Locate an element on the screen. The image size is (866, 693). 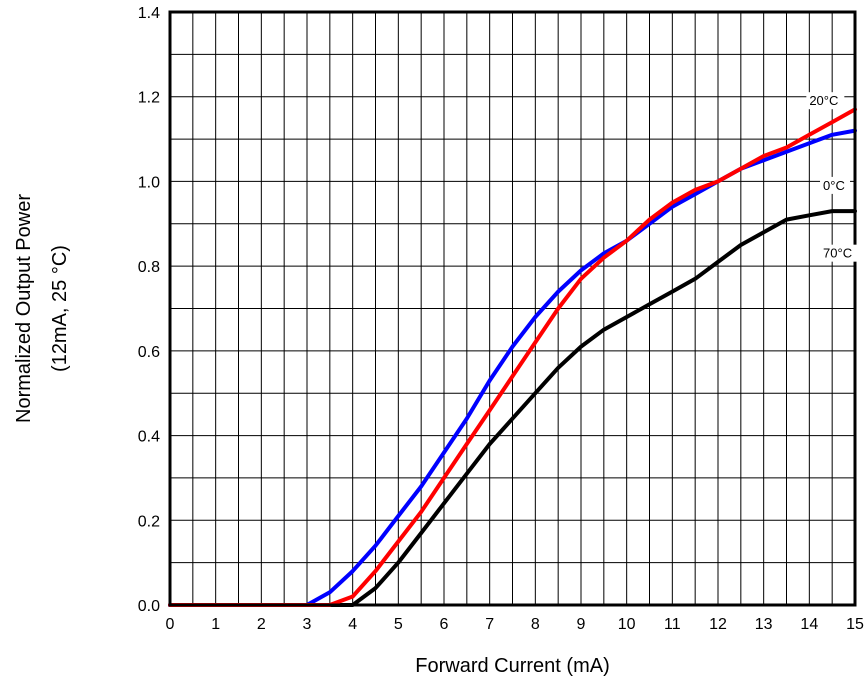
y-tick-label: 1.4 is located at coordinates (149, 13).